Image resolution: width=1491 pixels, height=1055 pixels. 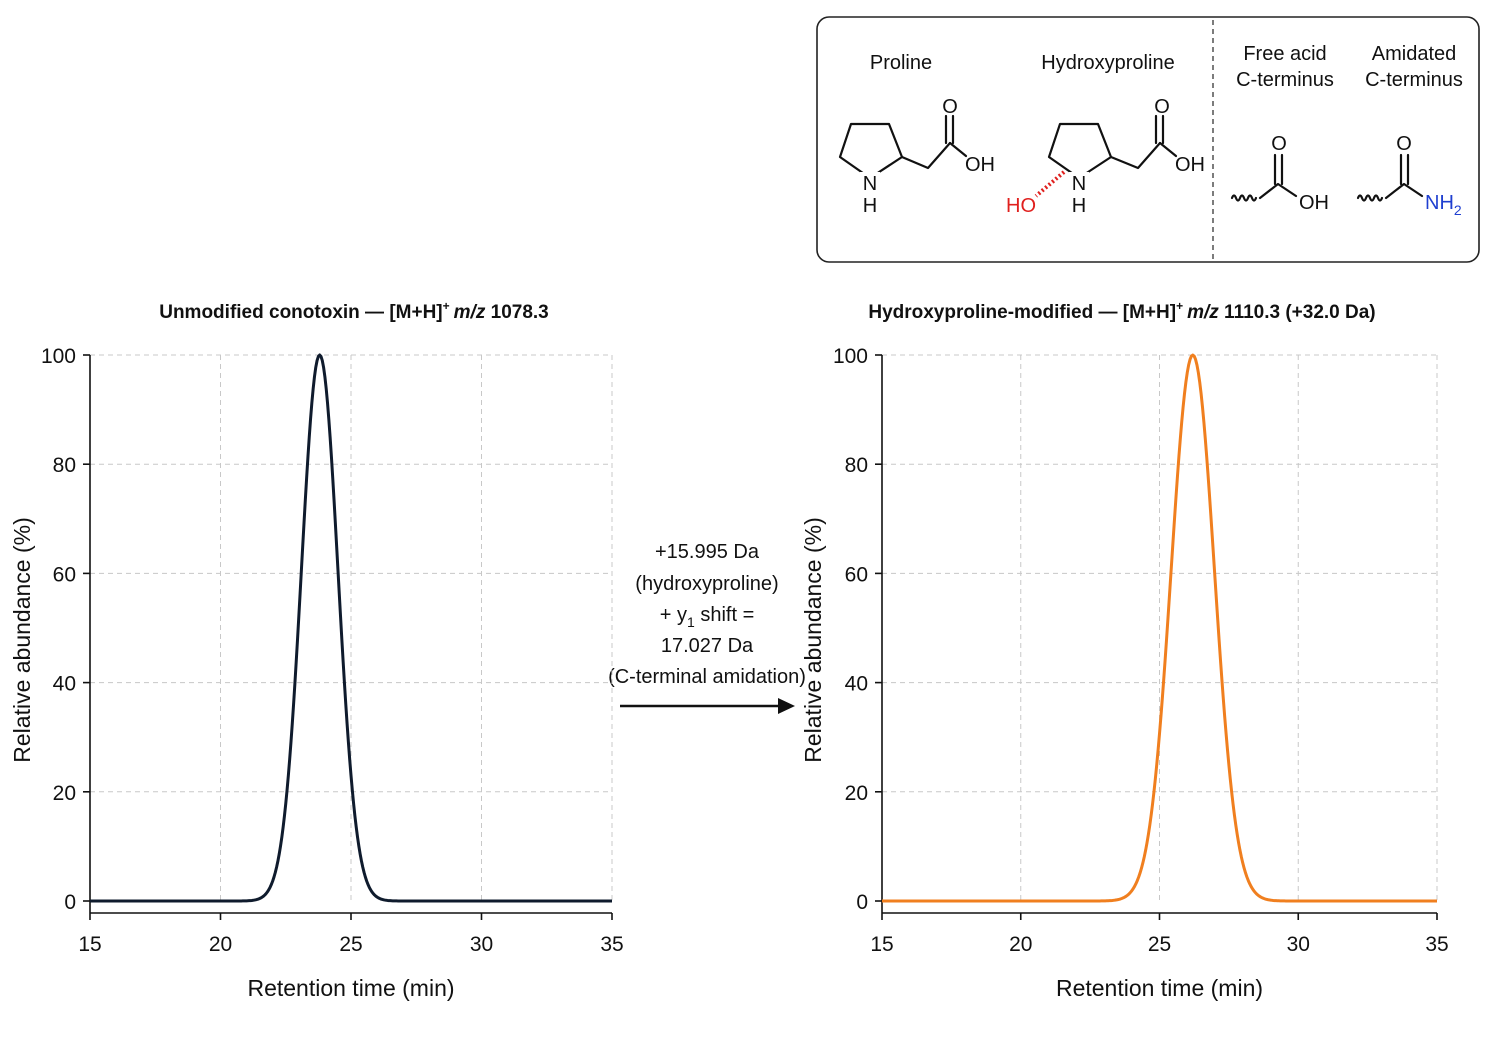 What do you see at coordinates (707, 646) in the screenshot?
I see `annotation-line-4: 17.027 Da` at bounding box center [707, 646].